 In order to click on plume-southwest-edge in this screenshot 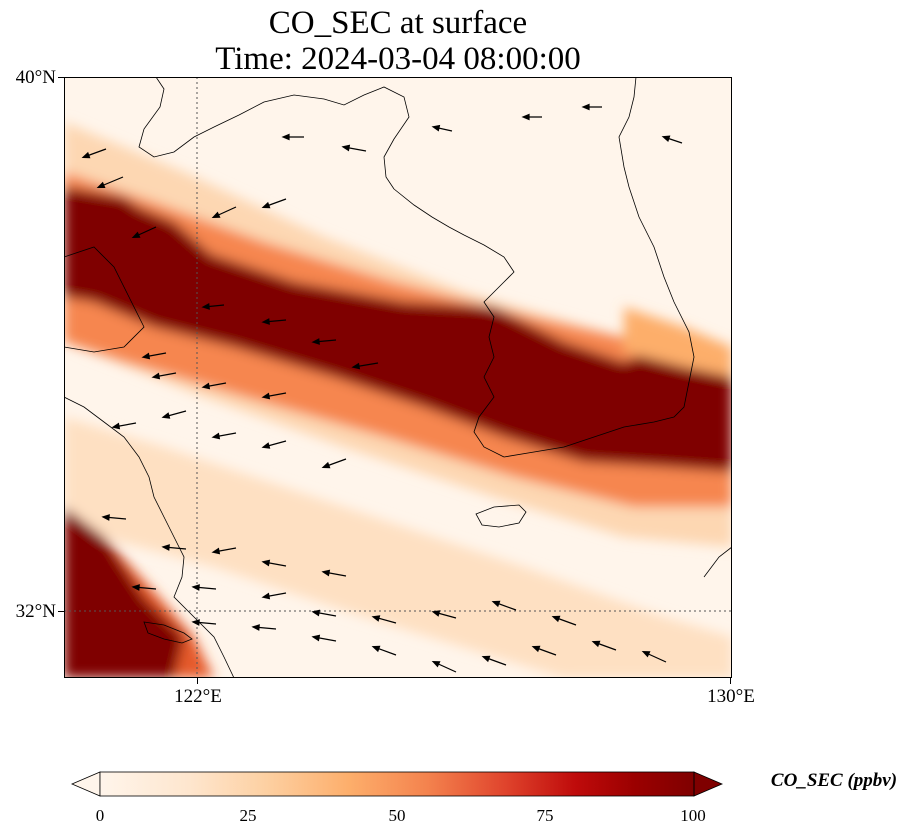, I will do `click(159, 607)`.